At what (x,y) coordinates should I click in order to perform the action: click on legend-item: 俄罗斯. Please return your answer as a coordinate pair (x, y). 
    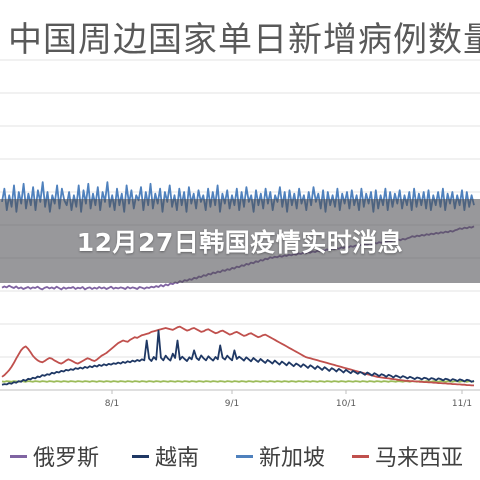
    Looking at the image, I should click on (54, 456).